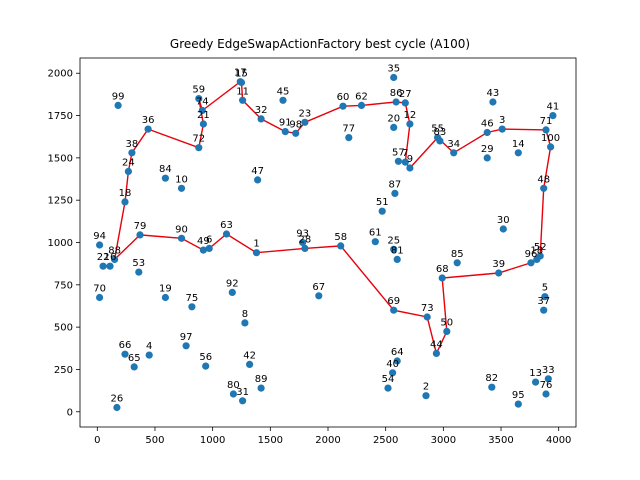 This screenshot has width=640, height=480. What do you see at coordinates (398, 152) in the screenshot?
I see `point-label-57: 57` at bounding box center [398, 152].